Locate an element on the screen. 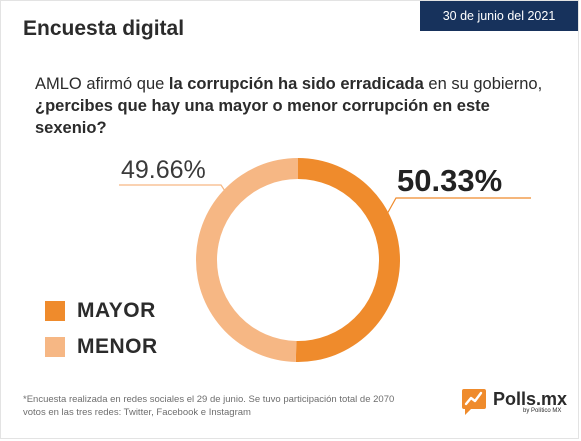  question-text-3: en su gobierno, is located at coordinates (483, 84).